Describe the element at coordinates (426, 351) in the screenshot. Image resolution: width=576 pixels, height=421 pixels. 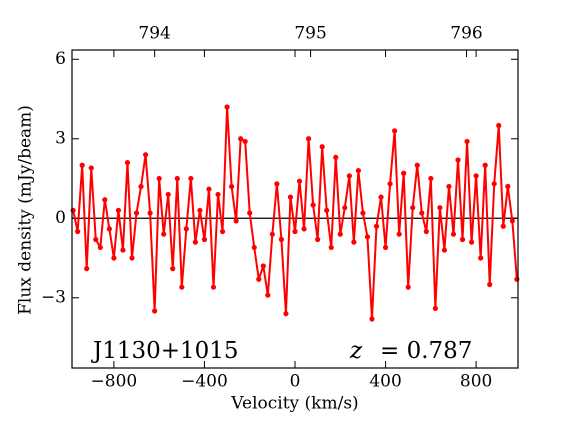
I see `redshift-text: = 0.787` at that location.